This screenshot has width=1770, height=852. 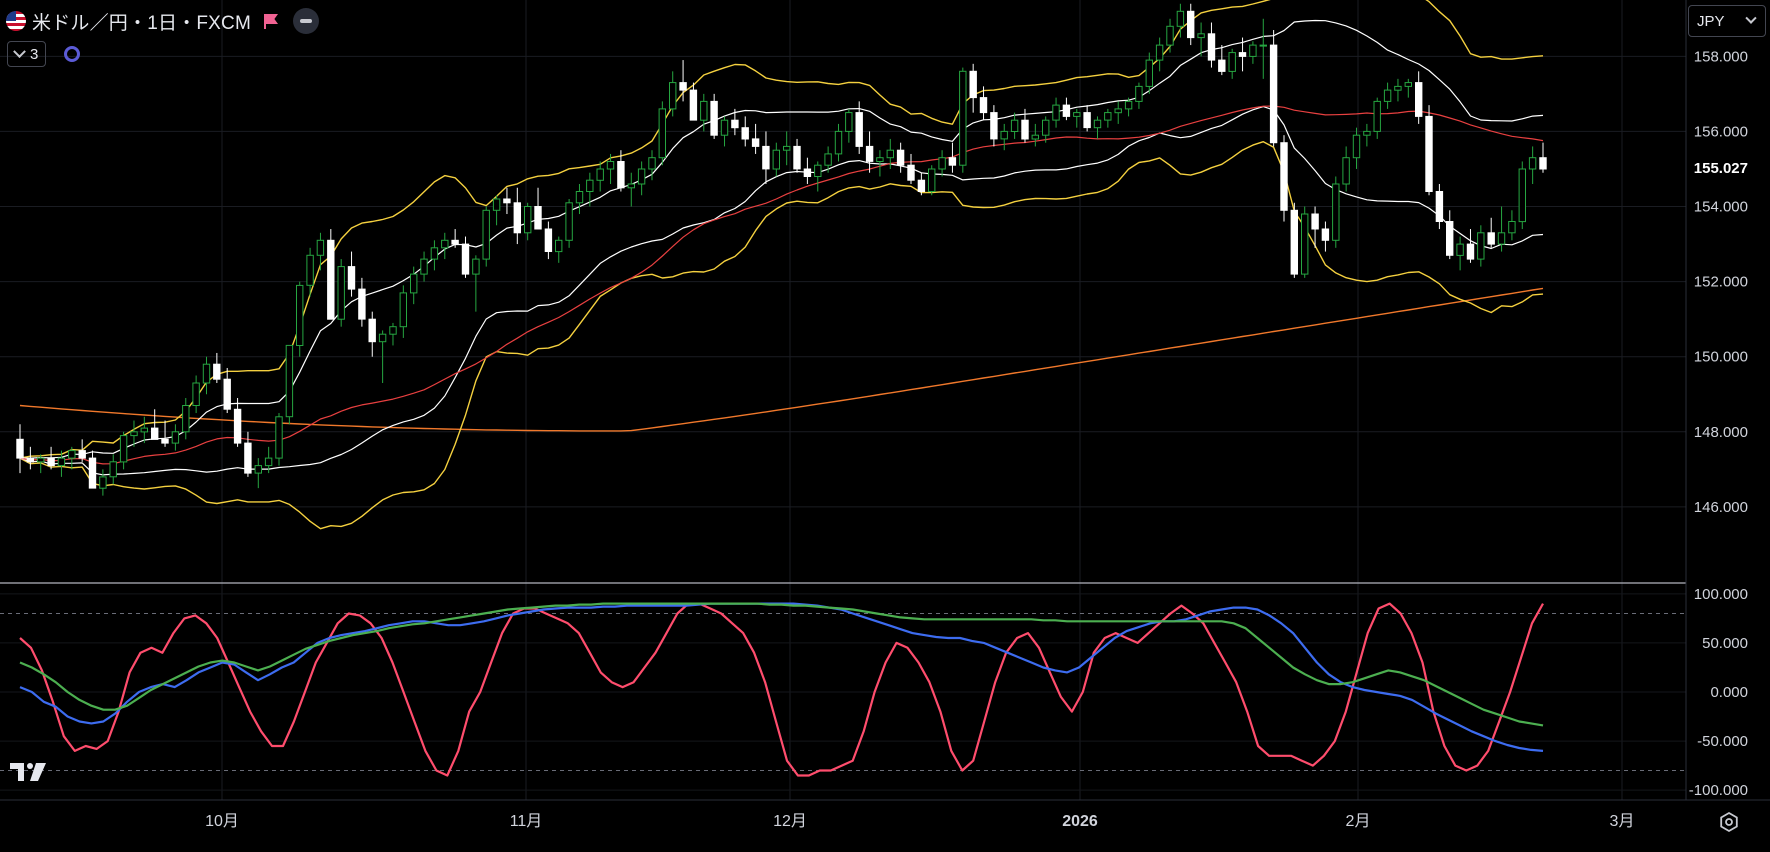 What do you see at coordinates (1721, 131) in the screenshot?
I see `y-tick-label: 156.000` at bounding box center [1721, 131].